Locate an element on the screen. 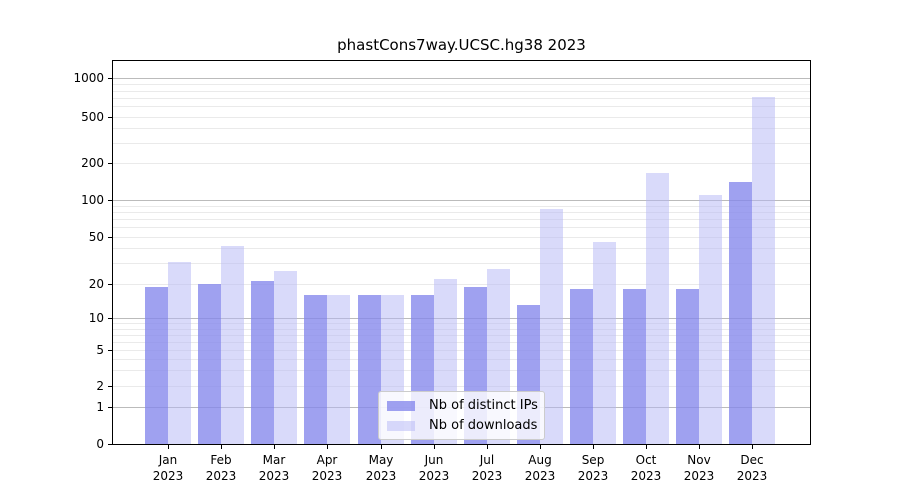 The height and width of the screenshot is (500, 900). x-tick-label-apr: Apr 2023 is located at coordinates (327, 468).